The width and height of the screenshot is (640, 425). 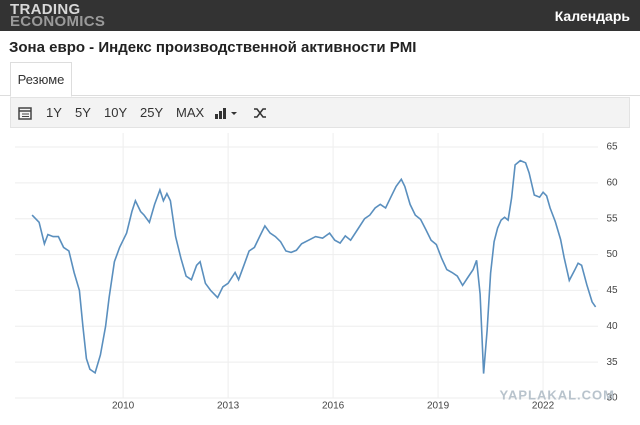 I want to click on top-bar: TRADING ECONOMICS Календарь, so click(x=320, y=15).